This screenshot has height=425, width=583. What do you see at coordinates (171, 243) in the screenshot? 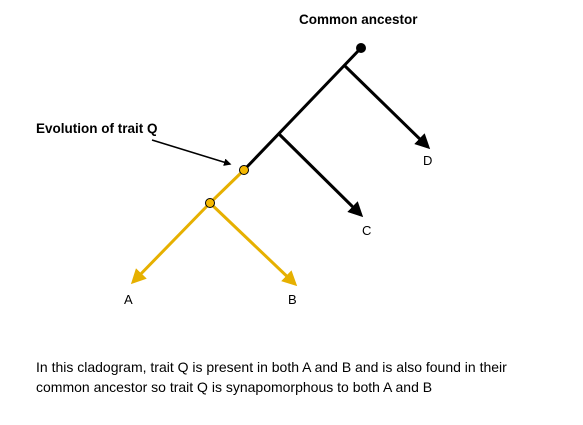
I see `branch-to-a` at bounding box center [171, 243].